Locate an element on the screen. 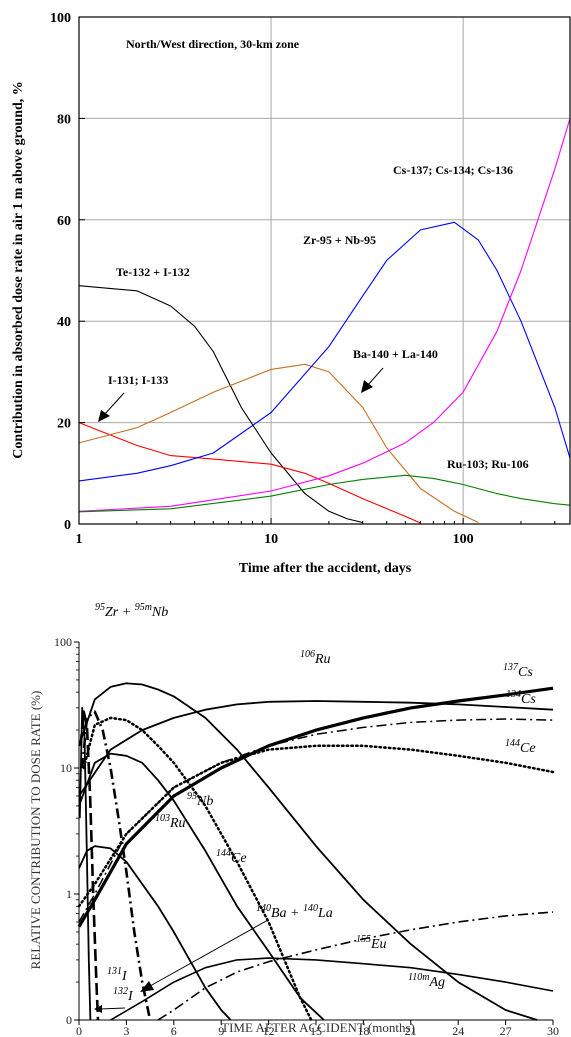 The height and width of the screenshot is (1037, 571). series-label-134cs: 134Cs is located at coordinates (521, 698).